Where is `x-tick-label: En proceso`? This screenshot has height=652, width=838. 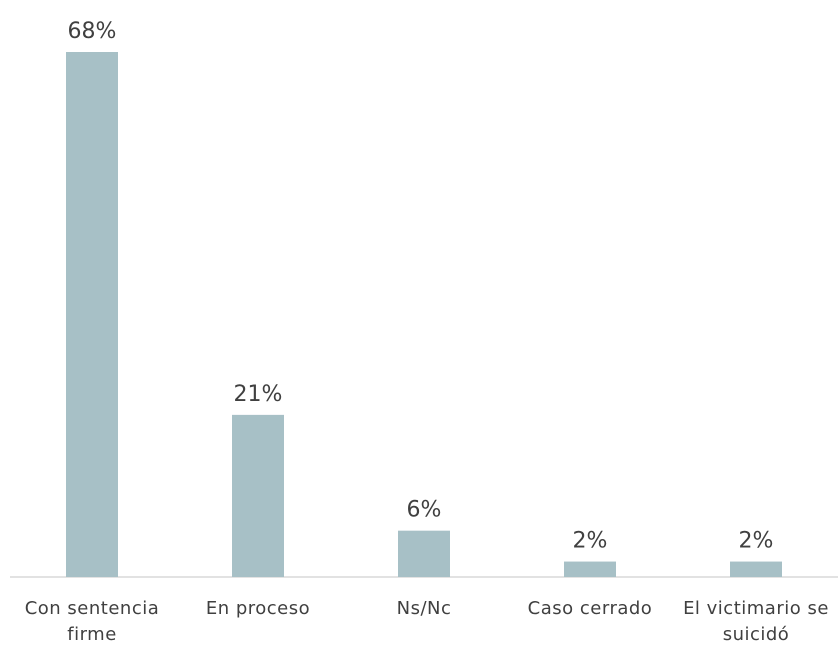 x-tick-label: En proceso is located at coordinates (258, 608).